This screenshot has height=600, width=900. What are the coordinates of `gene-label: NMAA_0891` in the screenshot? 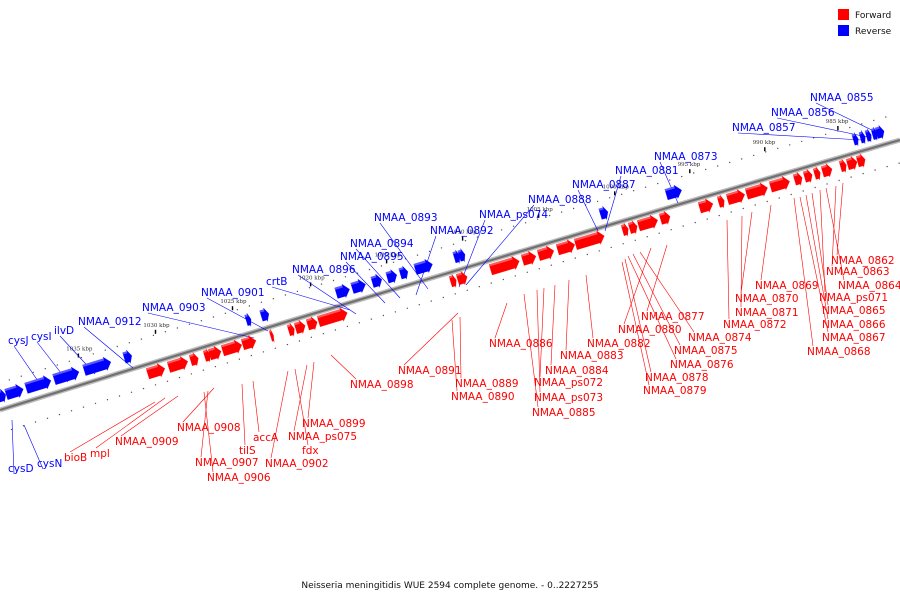 It's located at (430, 371).